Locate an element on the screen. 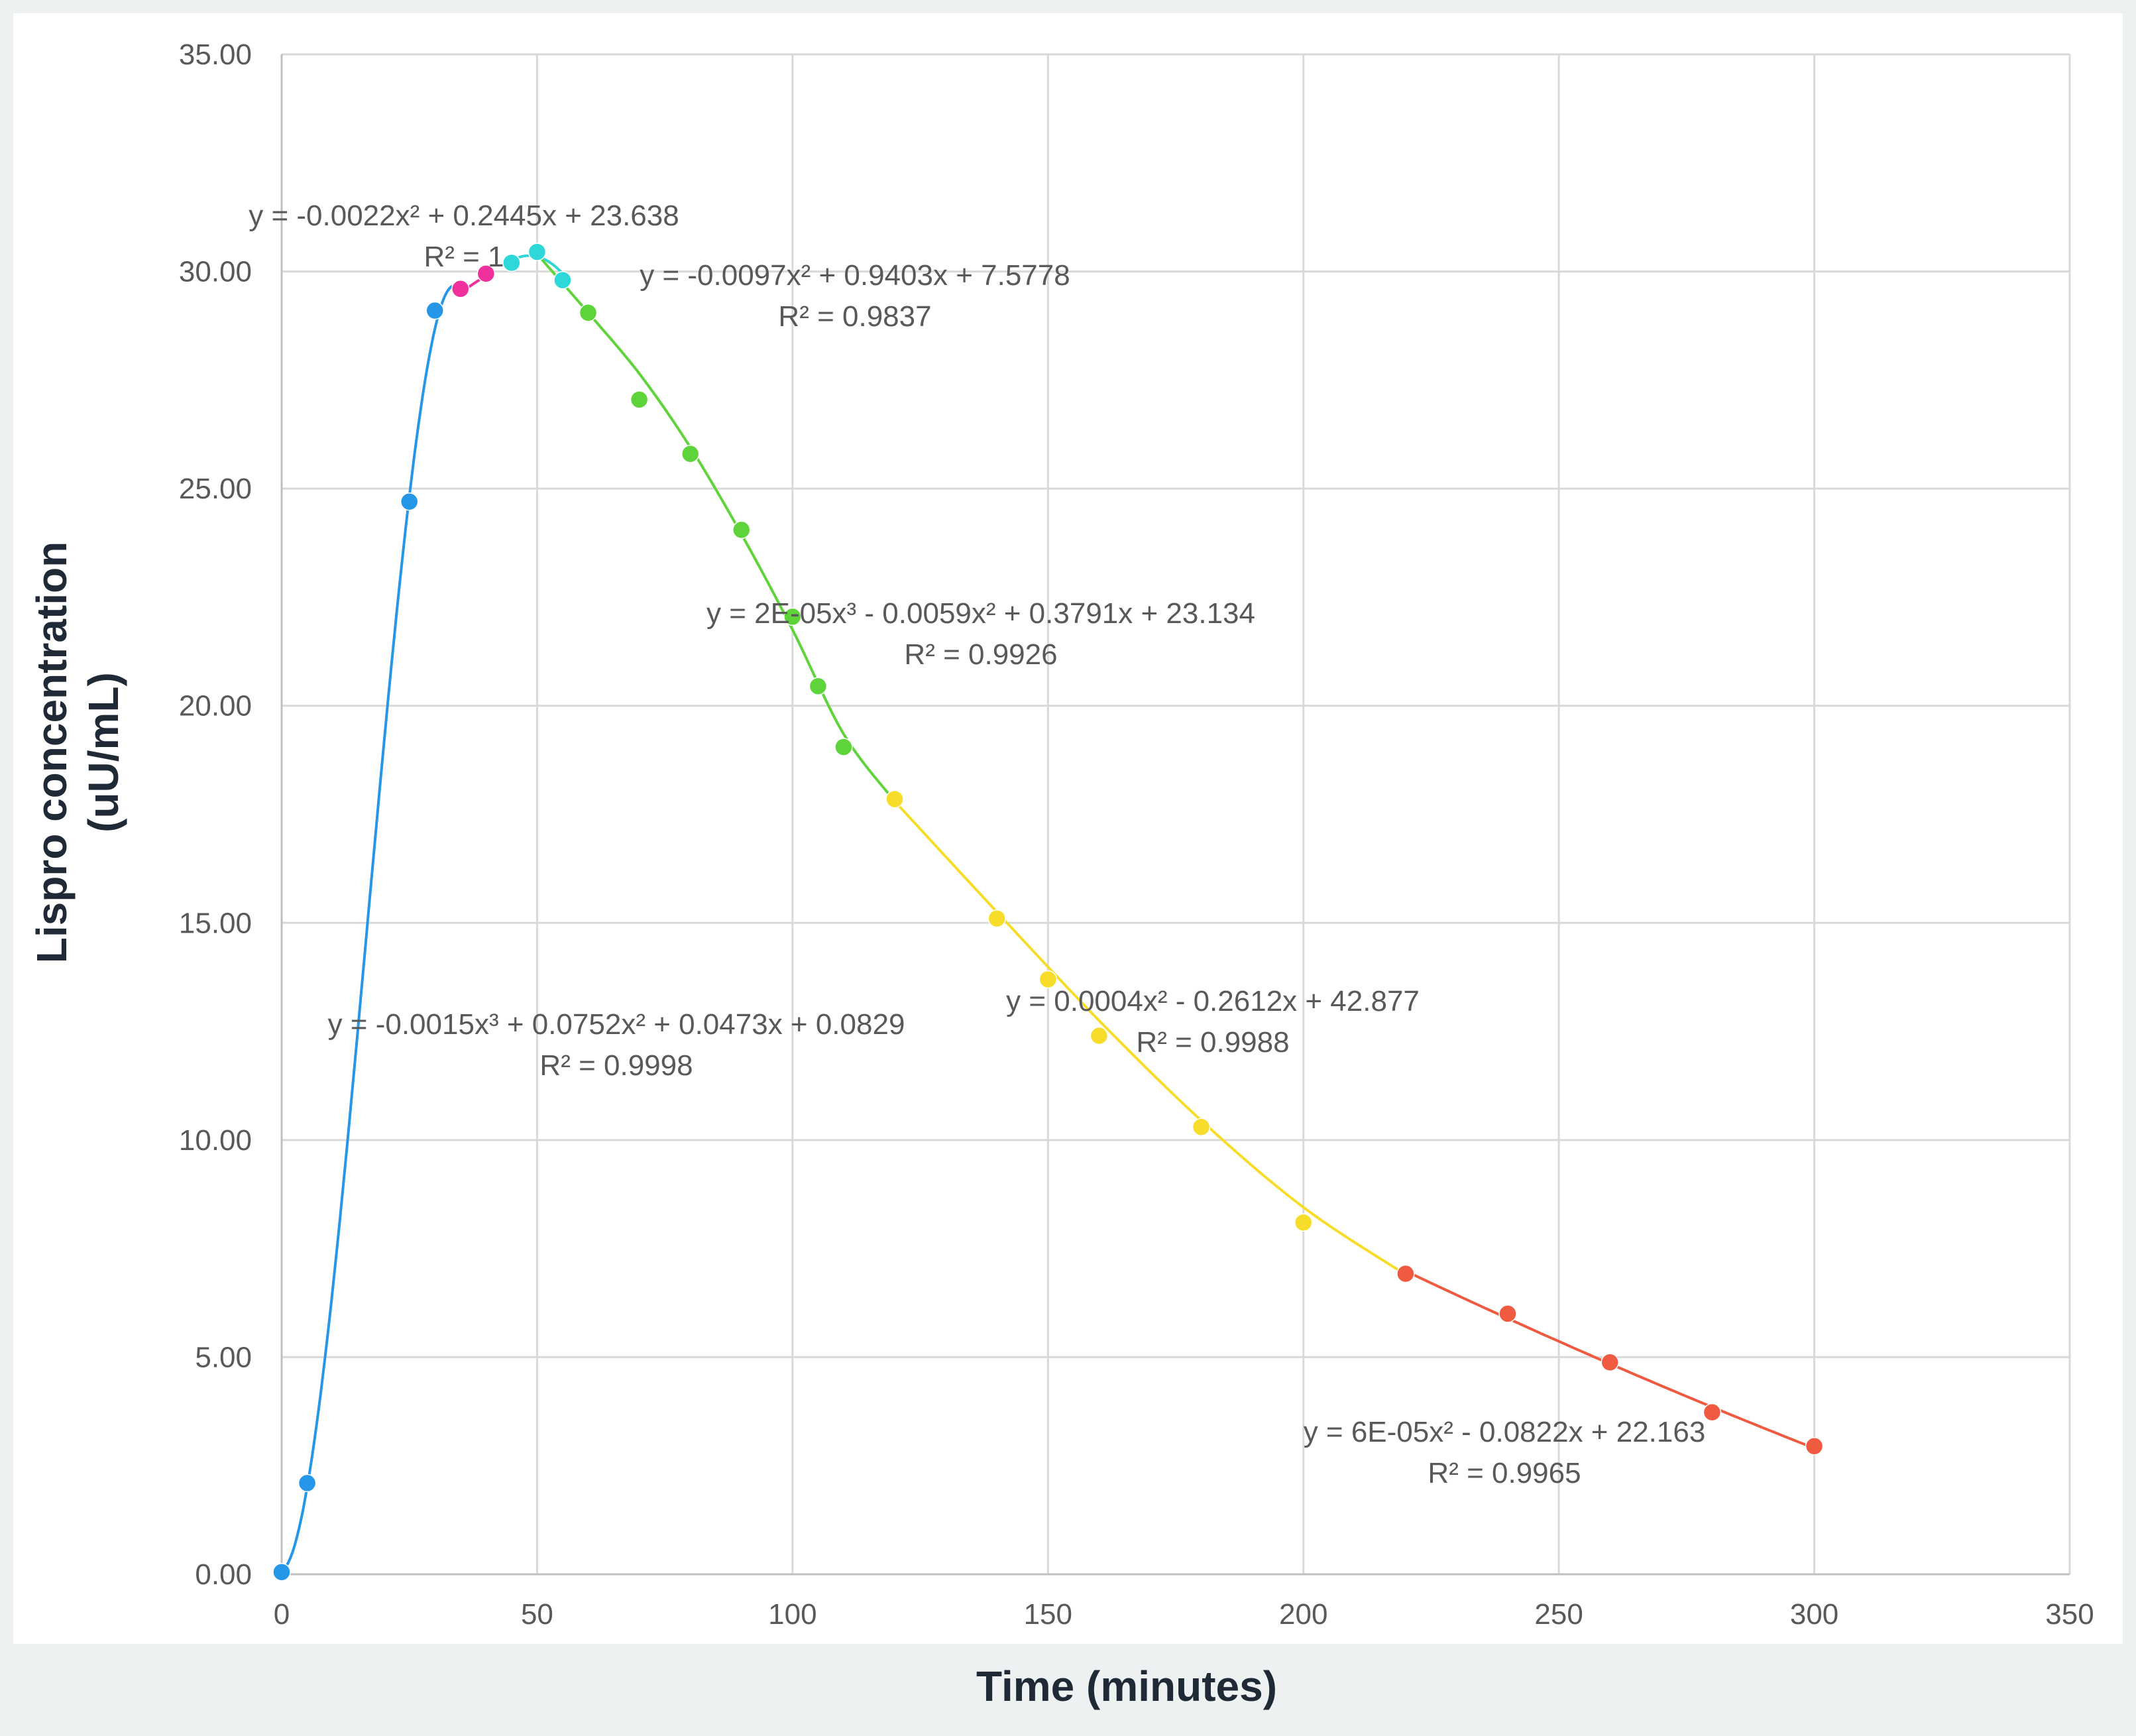 Image resolution: width=2136 pixels, height=1736 pixels. trendline-r2: R² = 0.9926 is located at coordinates (980, 654).